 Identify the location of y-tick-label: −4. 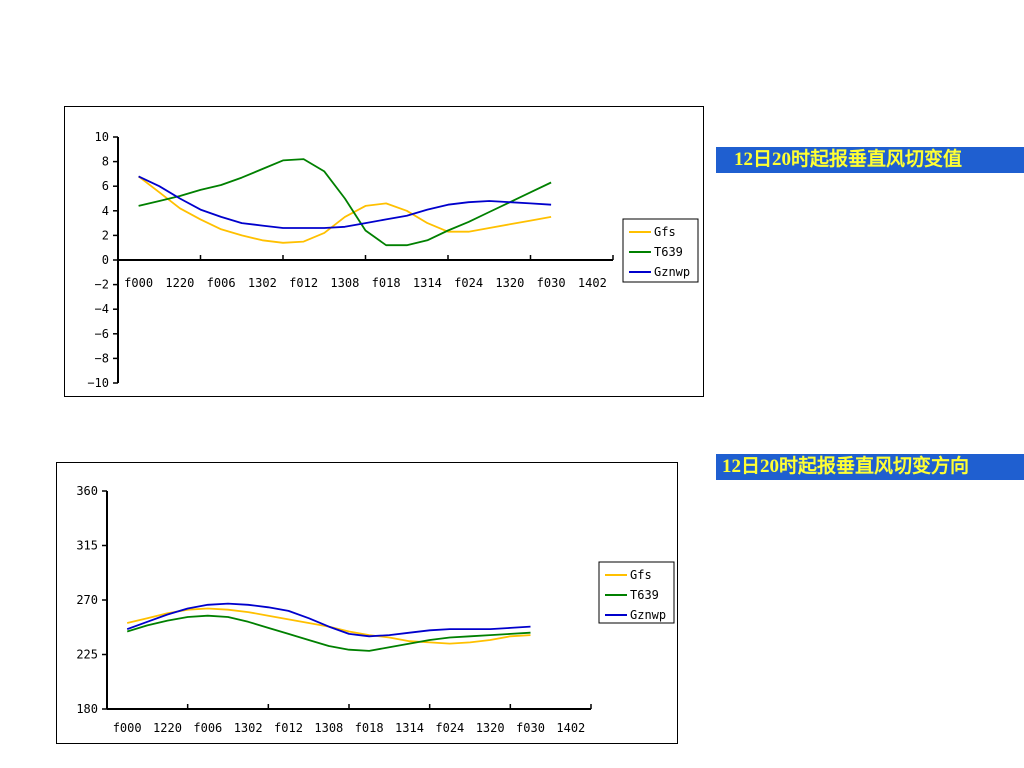
(102, 309).